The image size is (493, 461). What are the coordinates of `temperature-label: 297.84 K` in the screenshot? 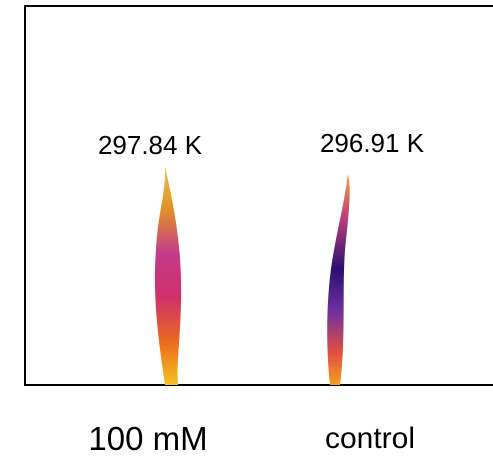 It's located at (150, 145).